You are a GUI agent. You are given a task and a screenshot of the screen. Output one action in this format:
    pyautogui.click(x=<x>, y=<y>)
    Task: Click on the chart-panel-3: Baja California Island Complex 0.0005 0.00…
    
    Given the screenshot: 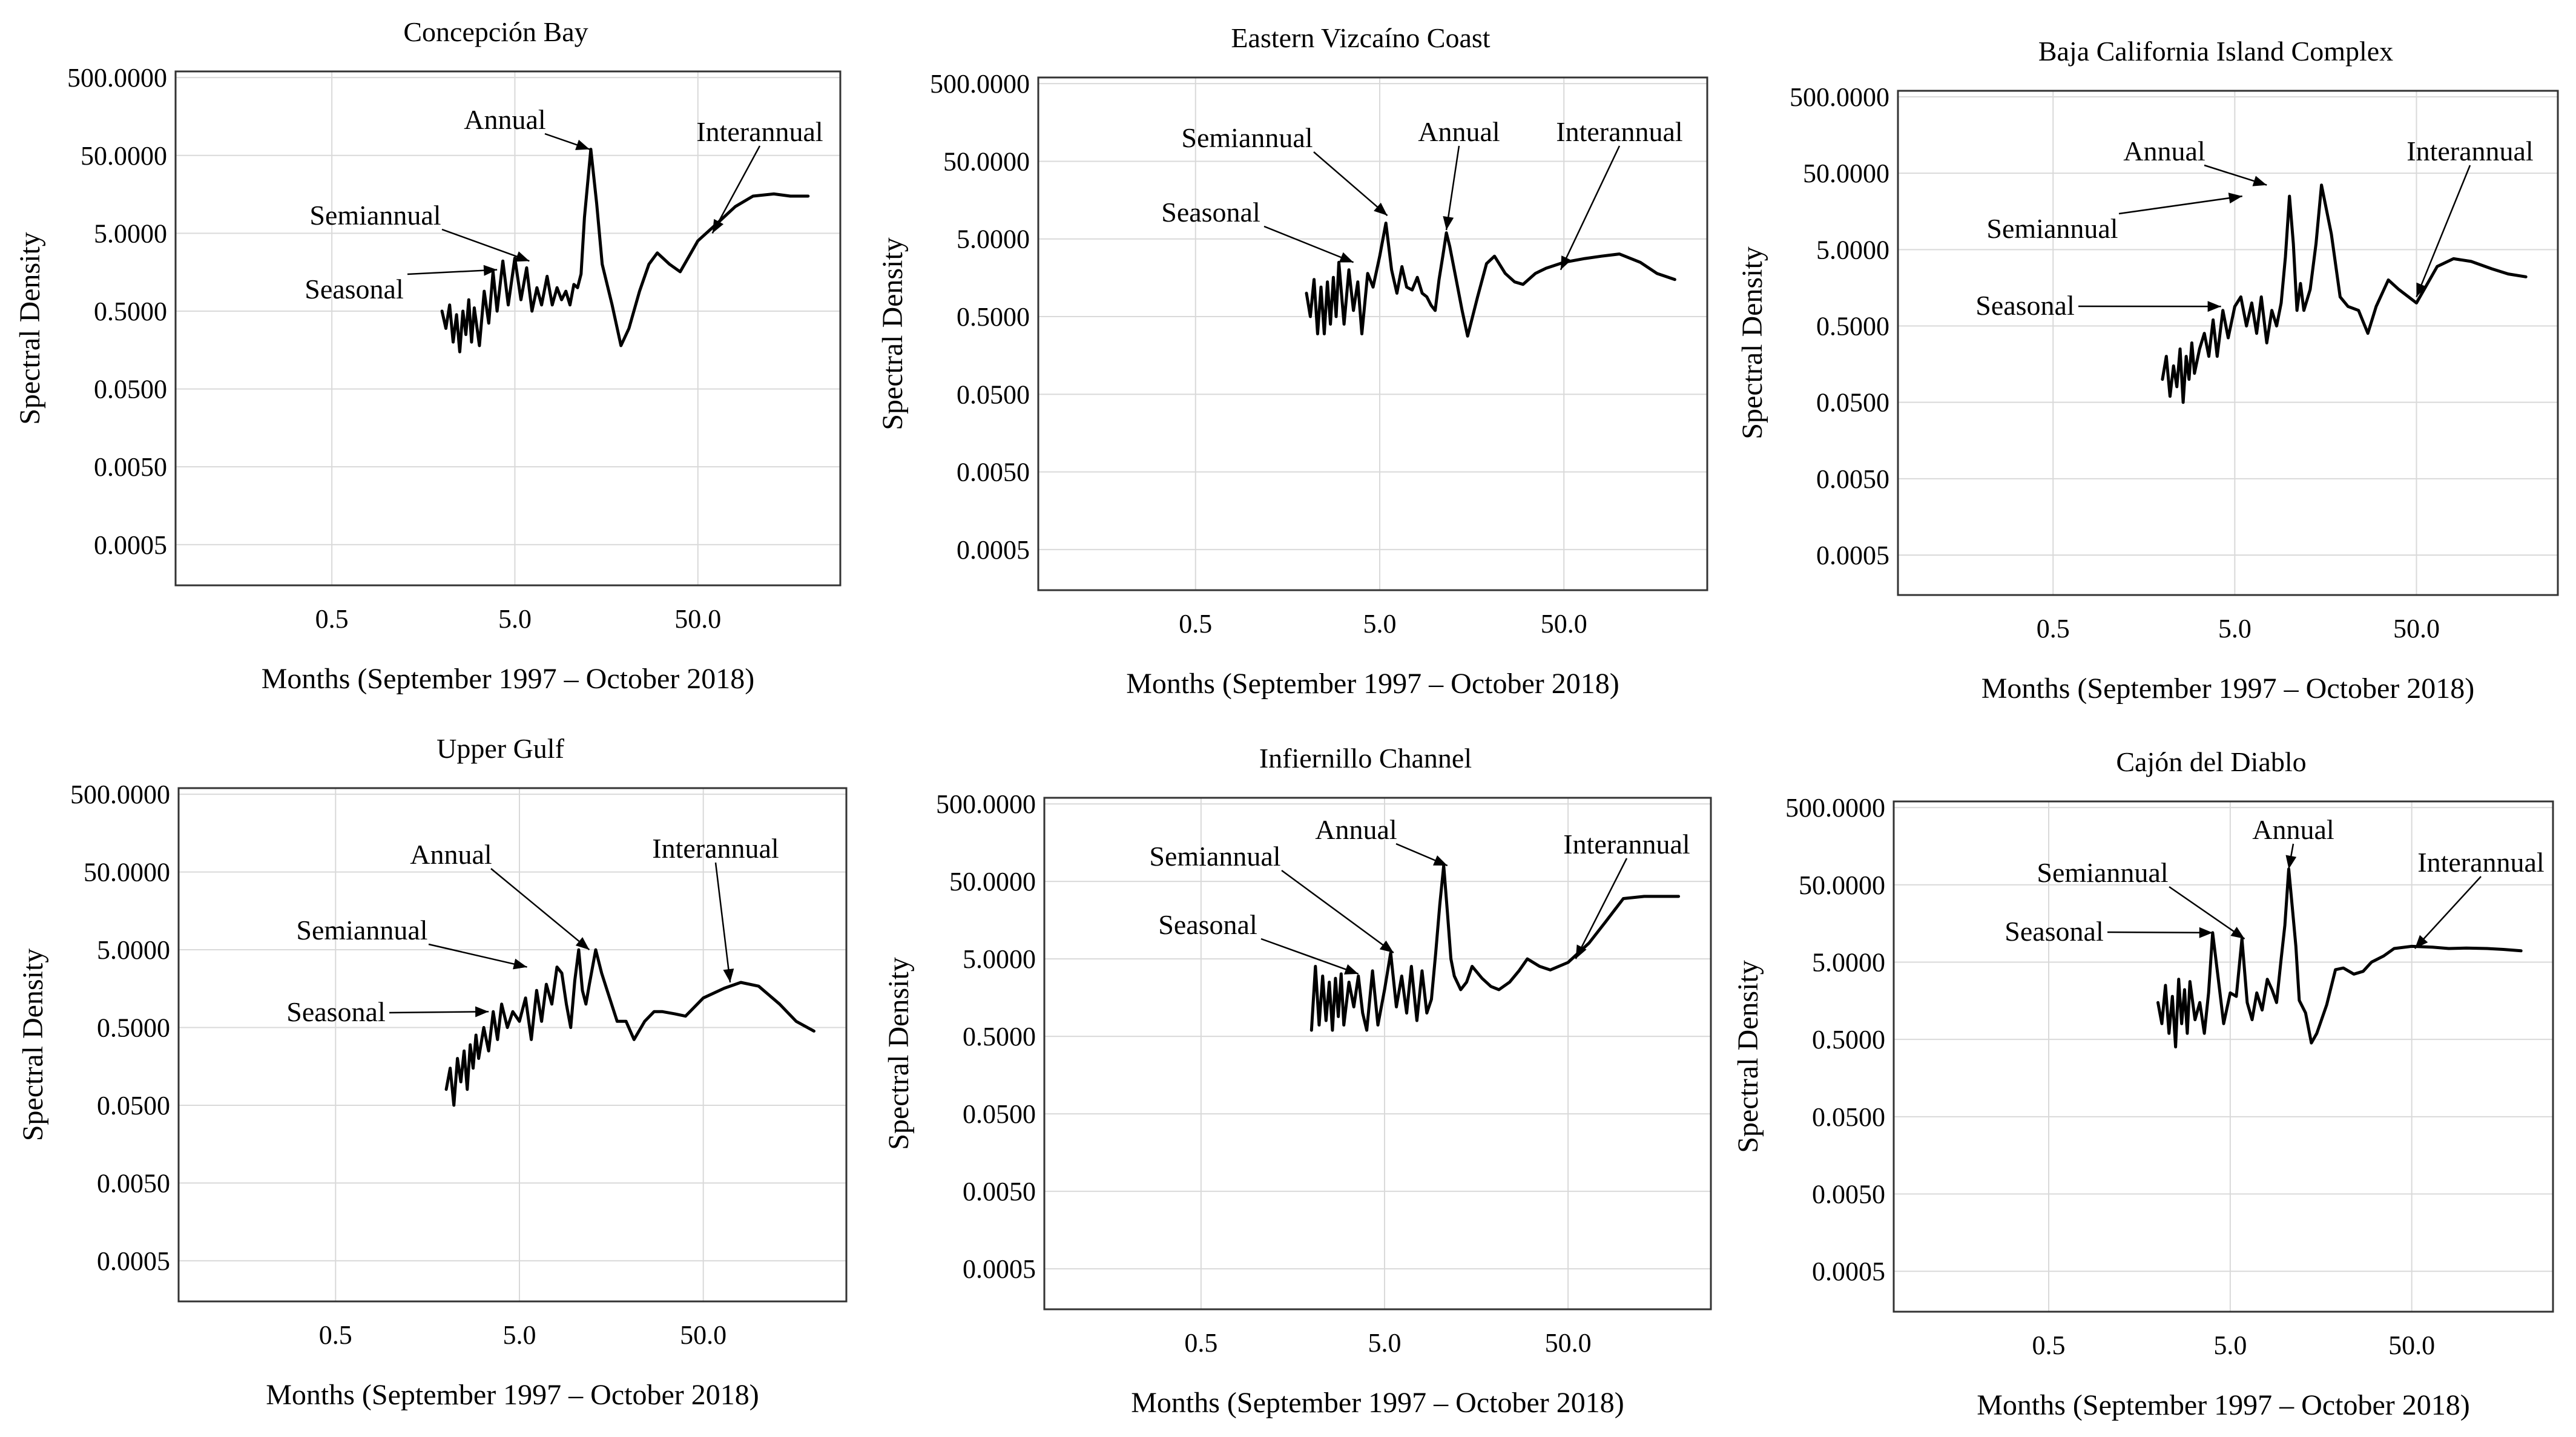 What is the action you would take?
    pyautogui.click(x=2147, y=371)
    